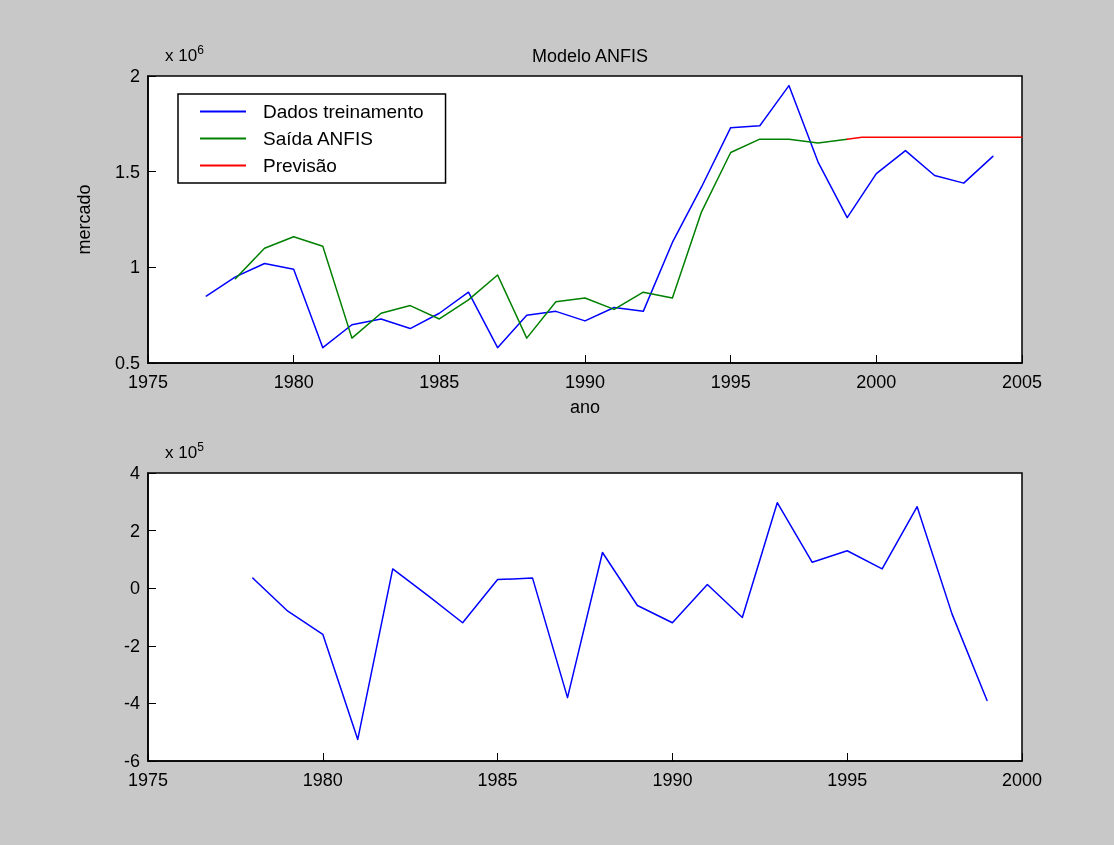  What do you see at coordinates (131, 761) in the screenshot?
I see `y-tick-label: -6` at bounding box center [131, 761].